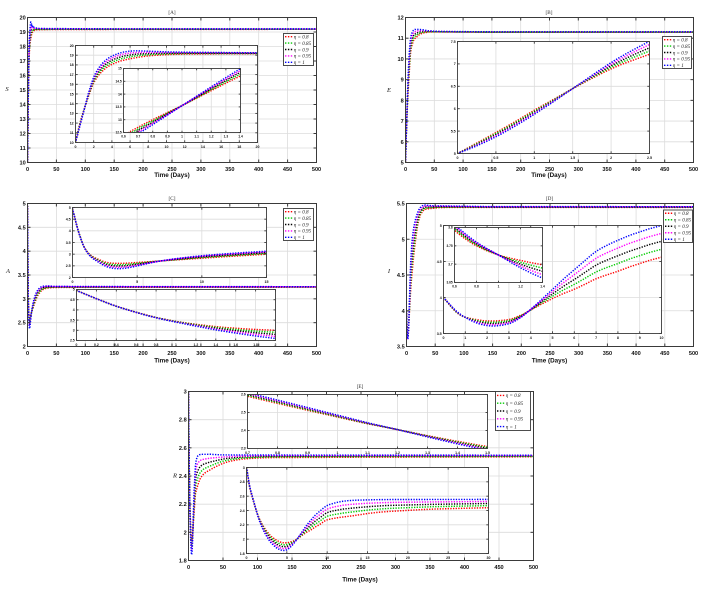  What do you see at coordinates (72, 133) in the screenshot?
I see `svg-text: 11` at bounding box center [72, 133].